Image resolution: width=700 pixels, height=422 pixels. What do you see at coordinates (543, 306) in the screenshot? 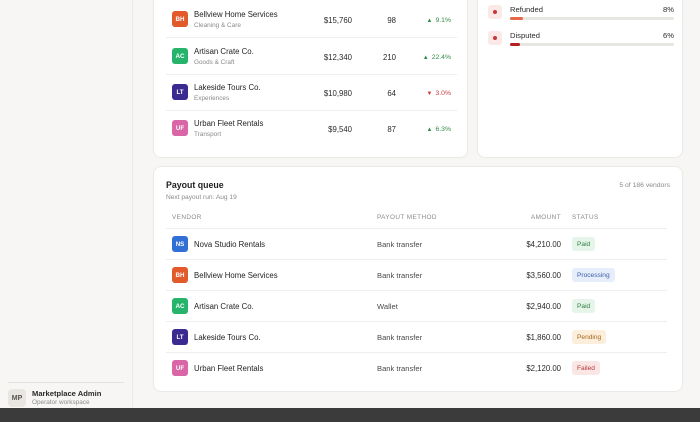
I see `payout-amount: $2,940.00` at bounding box center [543, 306].